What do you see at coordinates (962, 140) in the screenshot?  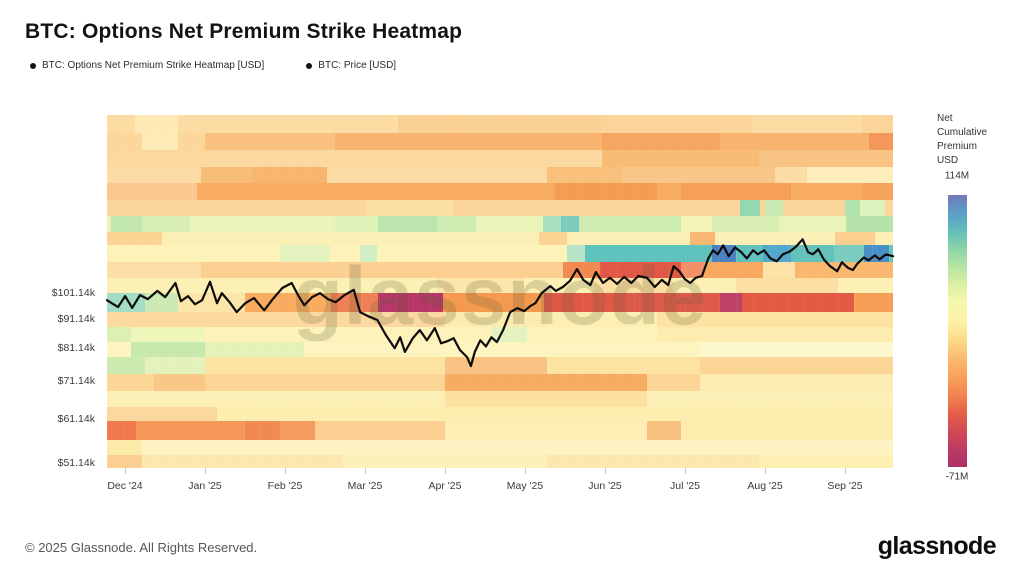 I see `colorbar-title: Net Cumulative Premium USD` at bounding box center [962, 140].